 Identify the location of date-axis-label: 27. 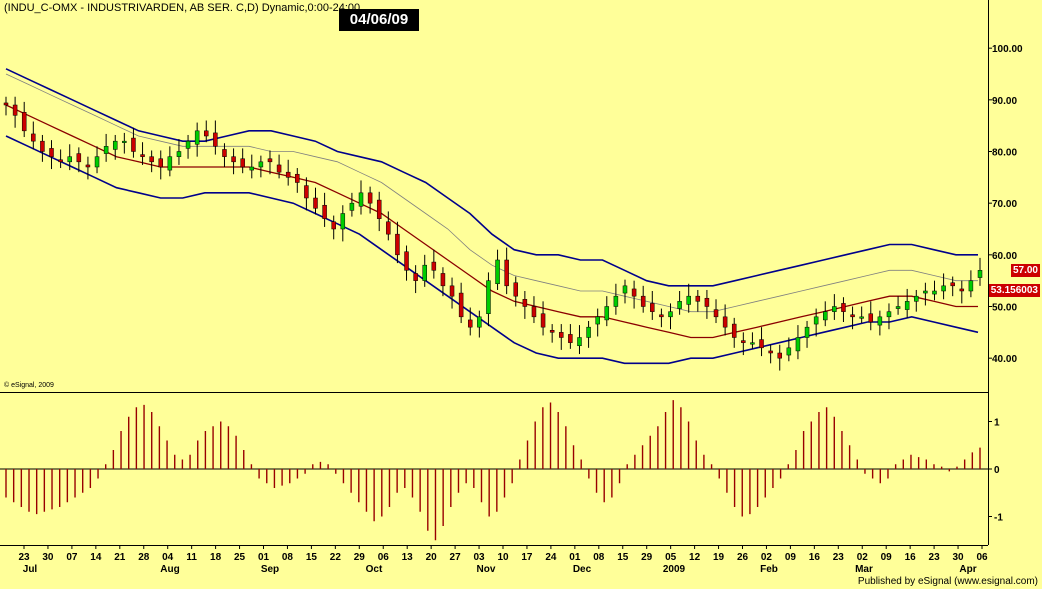
(456, 557).